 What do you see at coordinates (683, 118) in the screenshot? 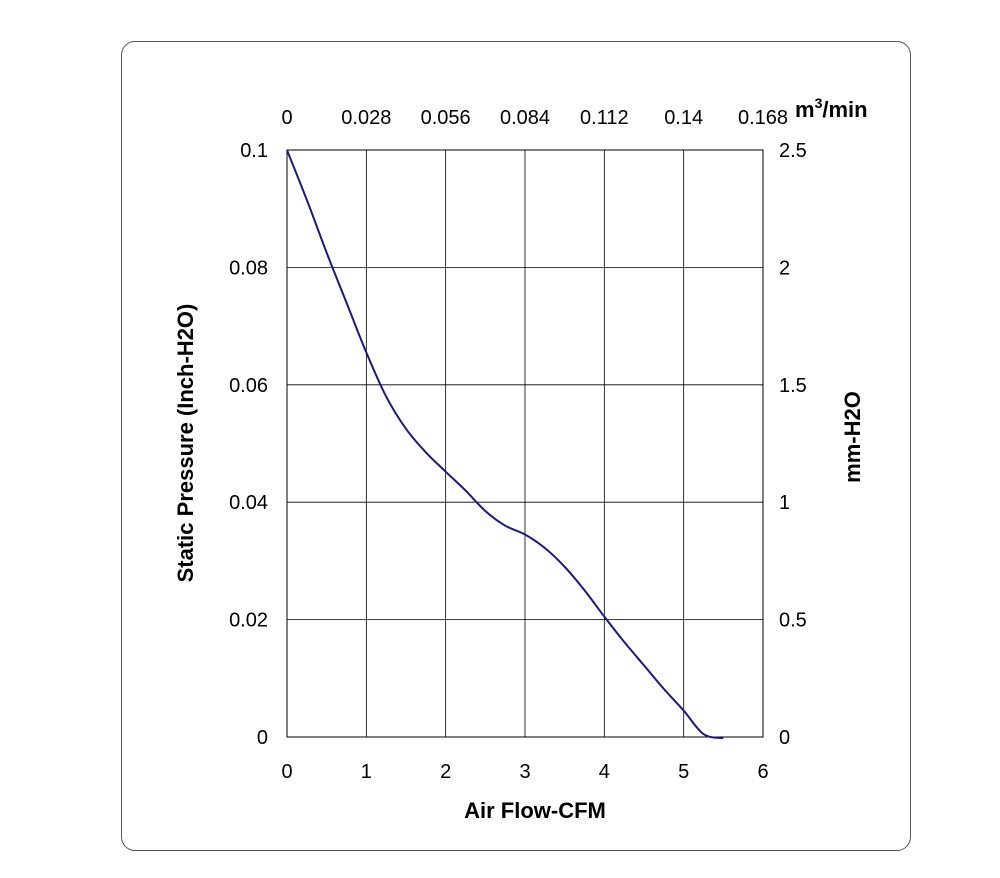
I see `x2-tick-label: 0.14` at bounding box center [683, 118].